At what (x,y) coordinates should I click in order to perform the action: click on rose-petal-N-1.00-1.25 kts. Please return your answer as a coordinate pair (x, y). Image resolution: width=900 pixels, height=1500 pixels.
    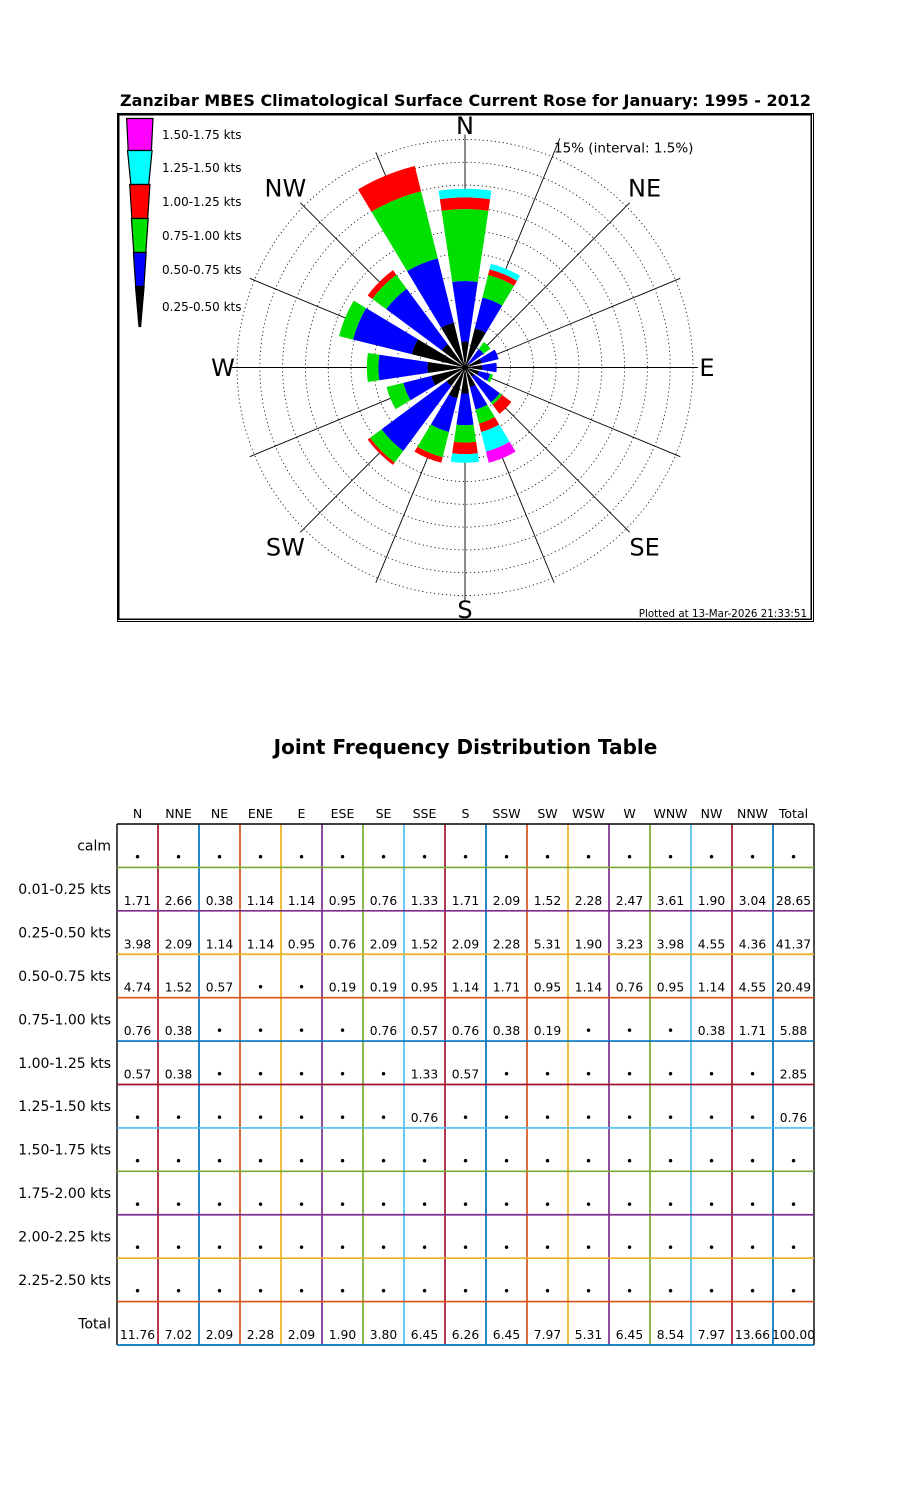
    Looking at the image, I should click on (465, 194).